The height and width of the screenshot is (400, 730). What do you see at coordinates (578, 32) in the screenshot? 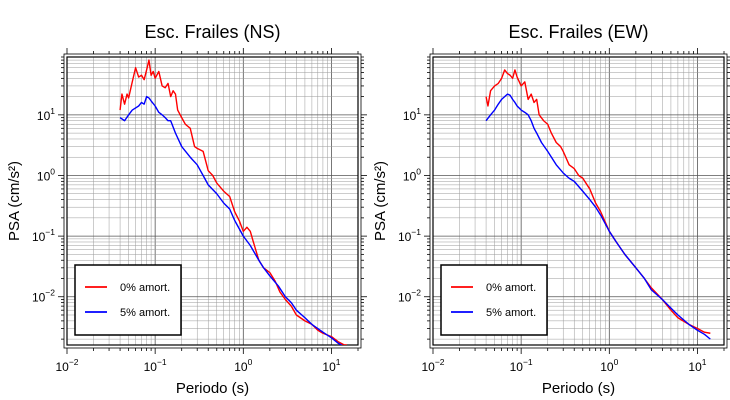
I see `chart-title: Esc. Frailes (EW)` at bounding box center [578, 32].